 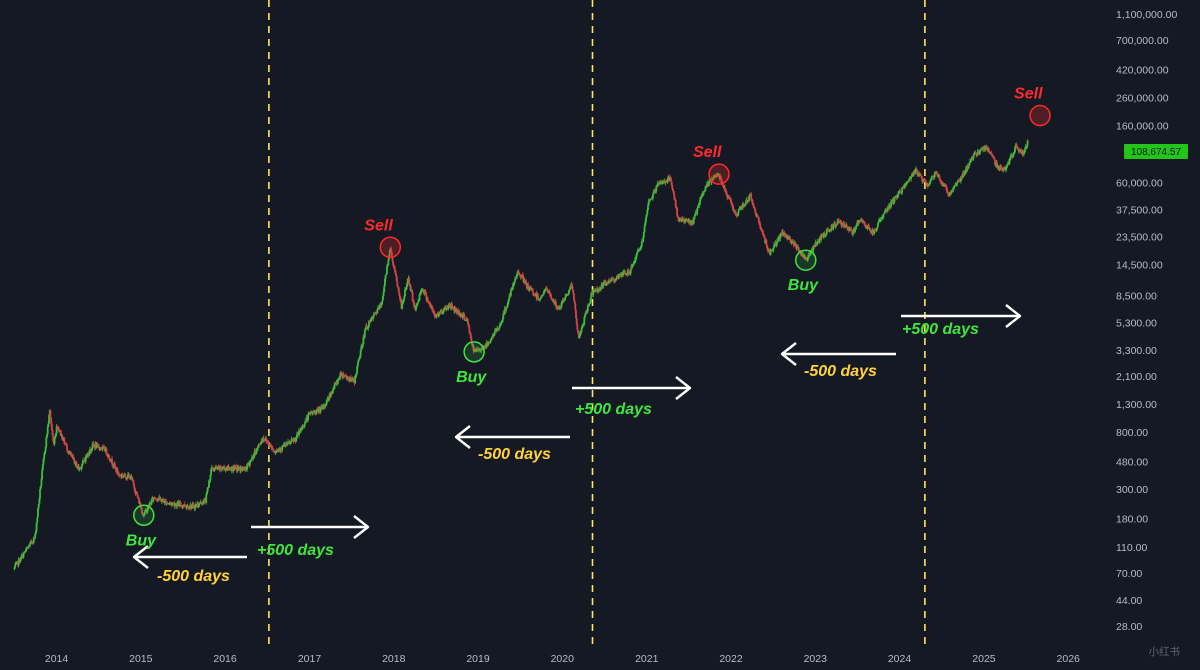 I want to click on y-tick-label: 110.00, so click(x=1131, y=548).